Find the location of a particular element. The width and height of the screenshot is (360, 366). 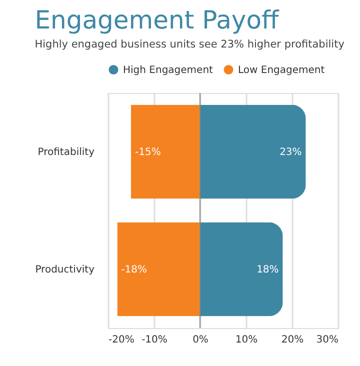

chart-title: Engagement Payoff is located at coordinates (157, 20).